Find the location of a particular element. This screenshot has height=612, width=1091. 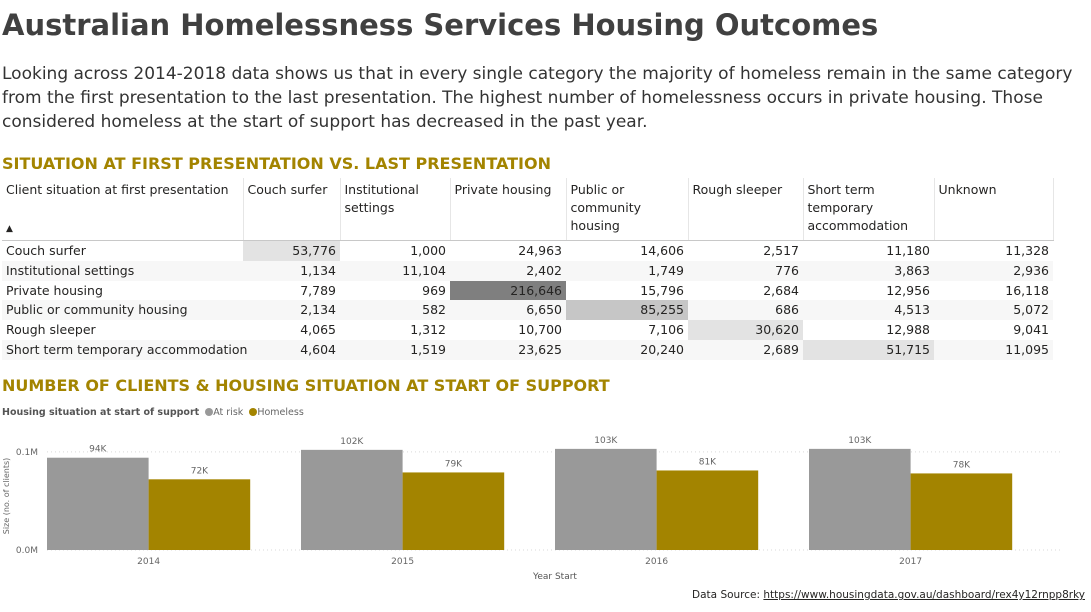

table-cell: 20,240 is located at coordinates (627, 349).